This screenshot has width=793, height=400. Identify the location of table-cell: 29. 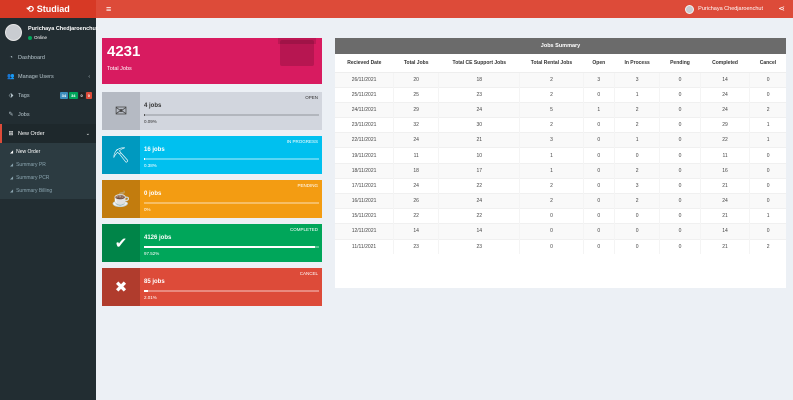
(416, 109).